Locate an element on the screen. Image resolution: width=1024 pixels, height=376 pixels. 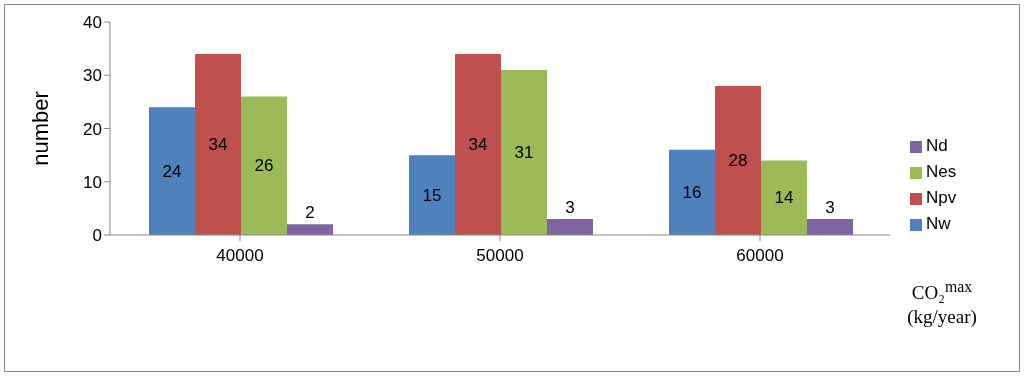
data-label: 24 is located at coordinates (172, 171).